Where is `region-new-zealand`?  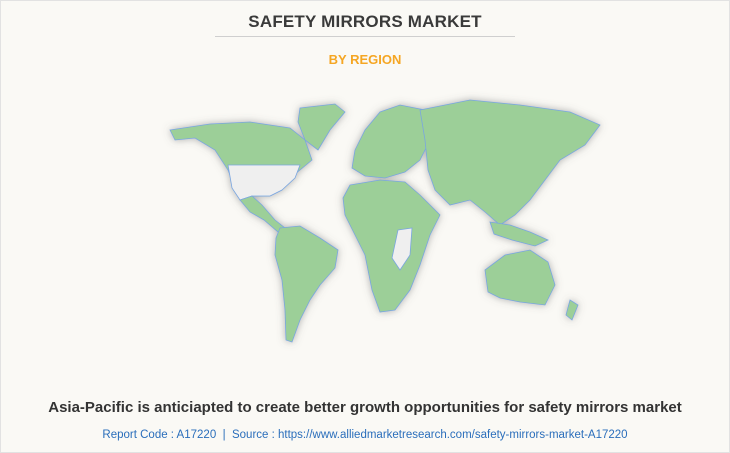 region-new-zealand is located at coordinates (572, 310).